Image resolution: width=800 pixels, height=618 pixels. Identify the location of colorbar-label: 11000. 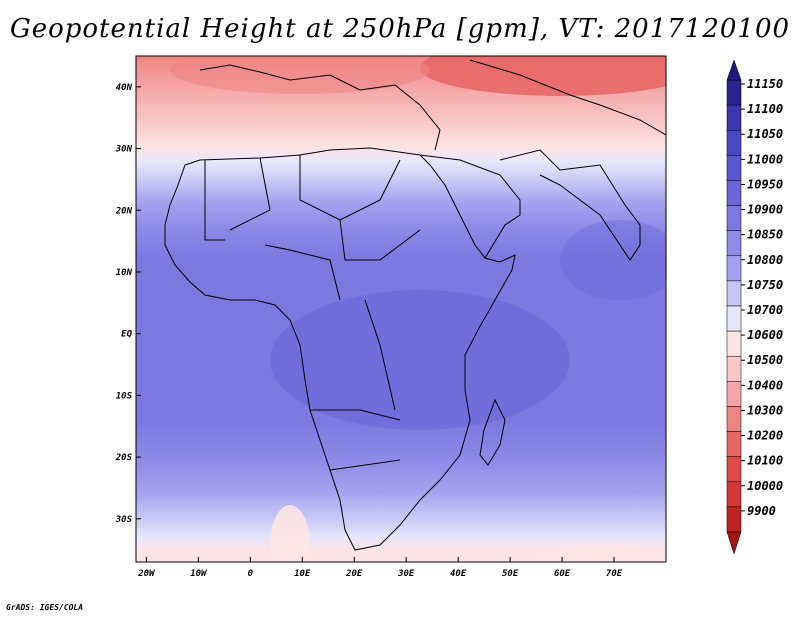
(765, 159).